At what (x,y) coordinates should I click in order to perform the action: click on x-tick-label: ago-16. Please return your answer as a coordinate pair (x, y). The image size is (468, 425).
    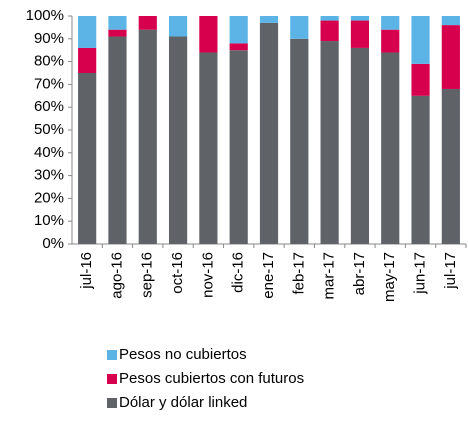
    Looking at the image, I should click on (116, 275).